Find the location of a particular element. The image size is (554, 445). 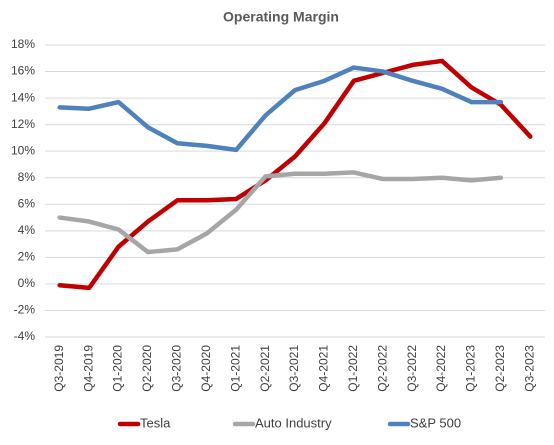

chart-title: Operating Margin is located at coordinates (281, 17).